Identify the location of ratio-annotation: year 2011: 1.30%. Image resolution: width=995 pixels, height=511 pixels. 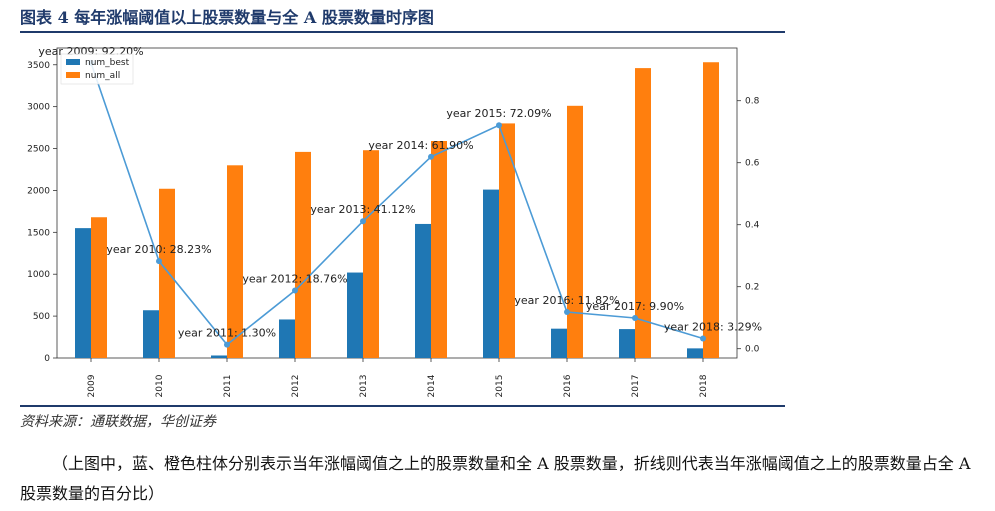
(227, 333).